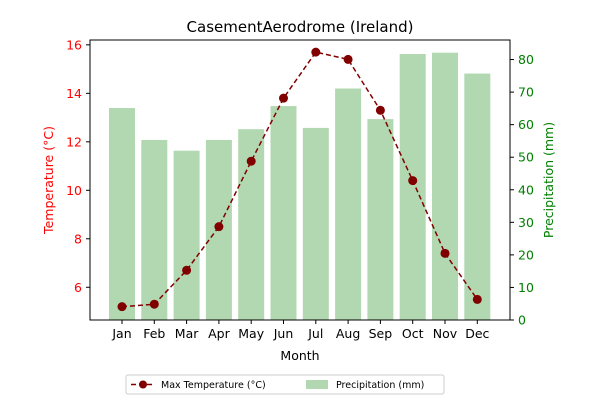  I want to click on precipitation-bar-jul, so click(315, 223).